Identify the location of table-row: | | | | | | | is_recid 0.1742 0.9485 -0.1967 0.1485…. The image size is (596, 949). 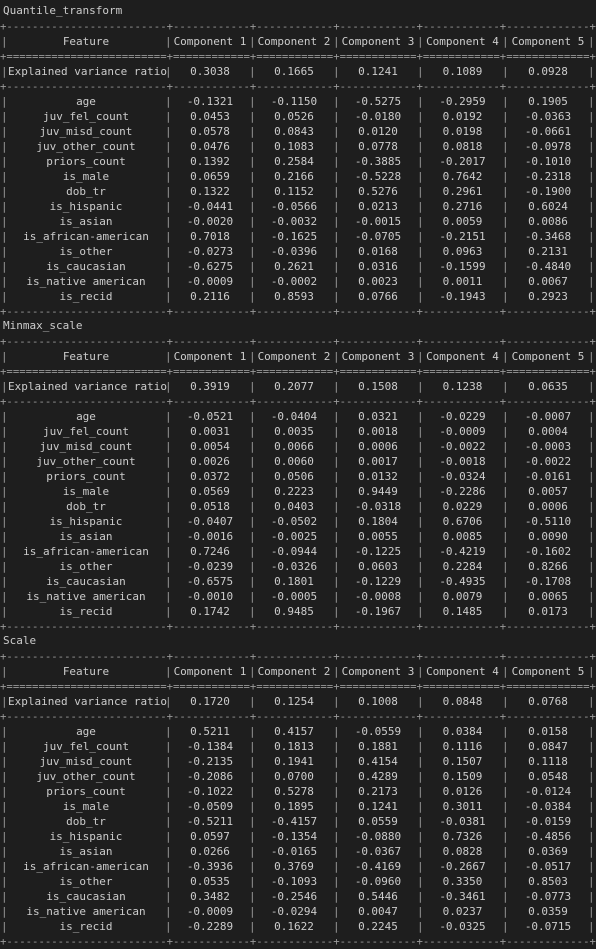
(298, 611).